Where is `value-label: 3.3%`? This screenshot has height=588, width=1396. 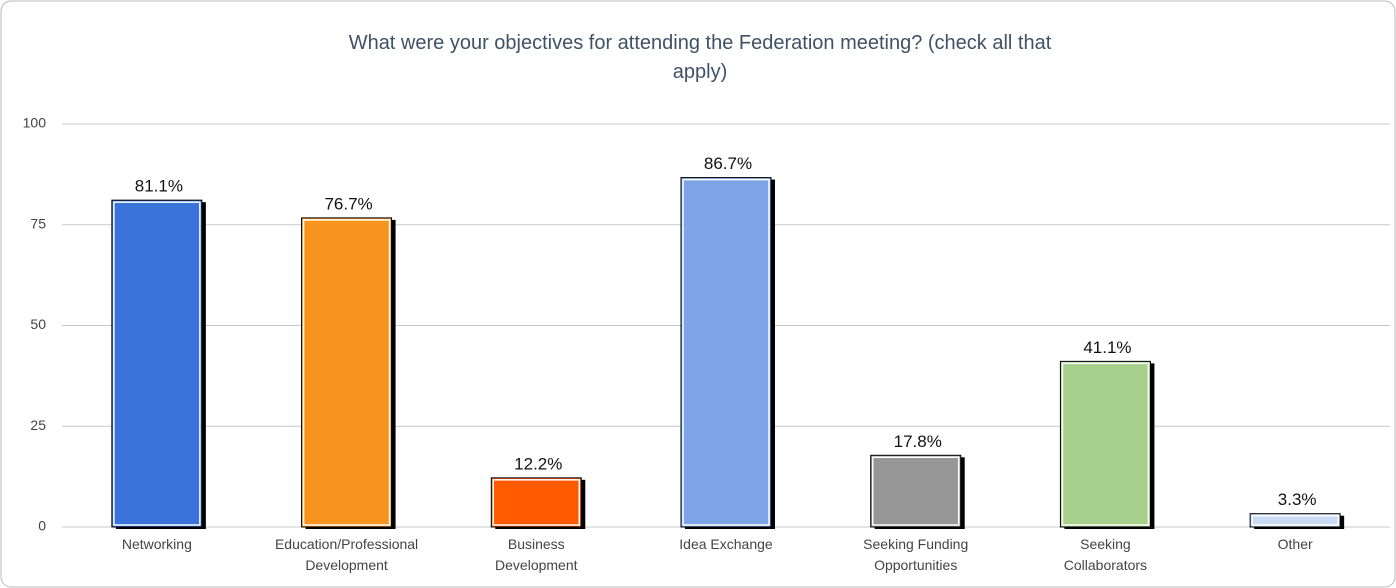 value-label: 3.3% is located at coordinates (1297, 499).